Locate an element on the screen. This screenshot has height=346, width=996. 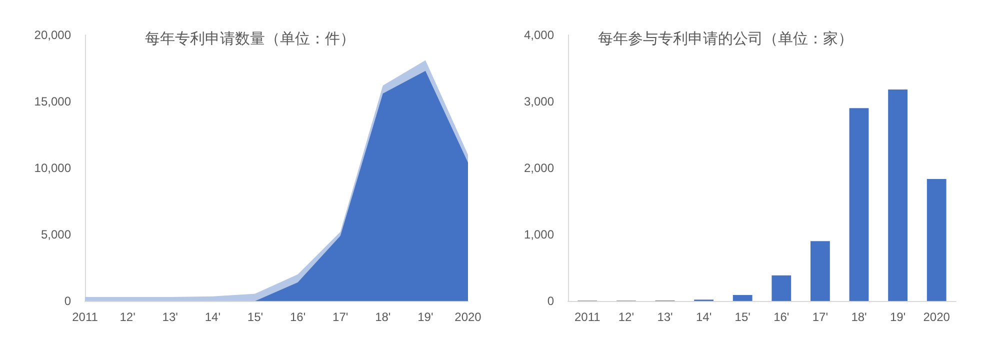
chart-title: 每年专利申请数量（单位：件） is located at coordinates (250, 39).